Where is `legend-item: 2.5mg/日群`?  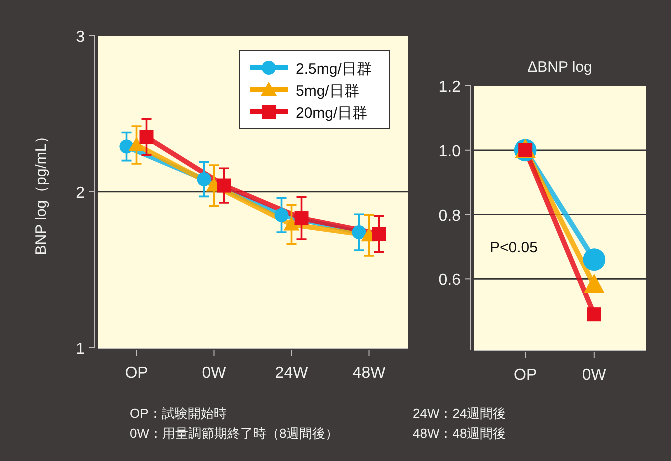
legend-item: 2.5mg/日群 is located at coordinates (311, 69).